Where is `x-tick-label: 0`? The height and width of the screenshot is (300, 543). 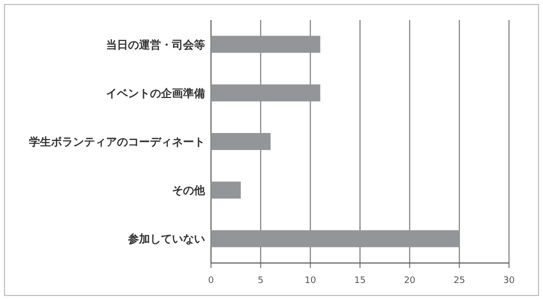 x-tick-label: 0 is located at coordinates (211, 281).